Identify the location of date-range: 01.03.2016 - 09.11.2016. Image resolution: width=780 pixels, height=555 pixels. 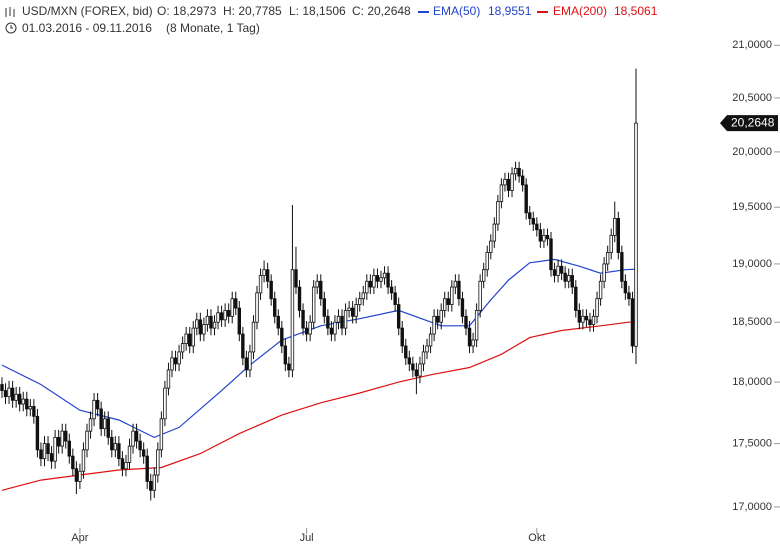
(87, 28).